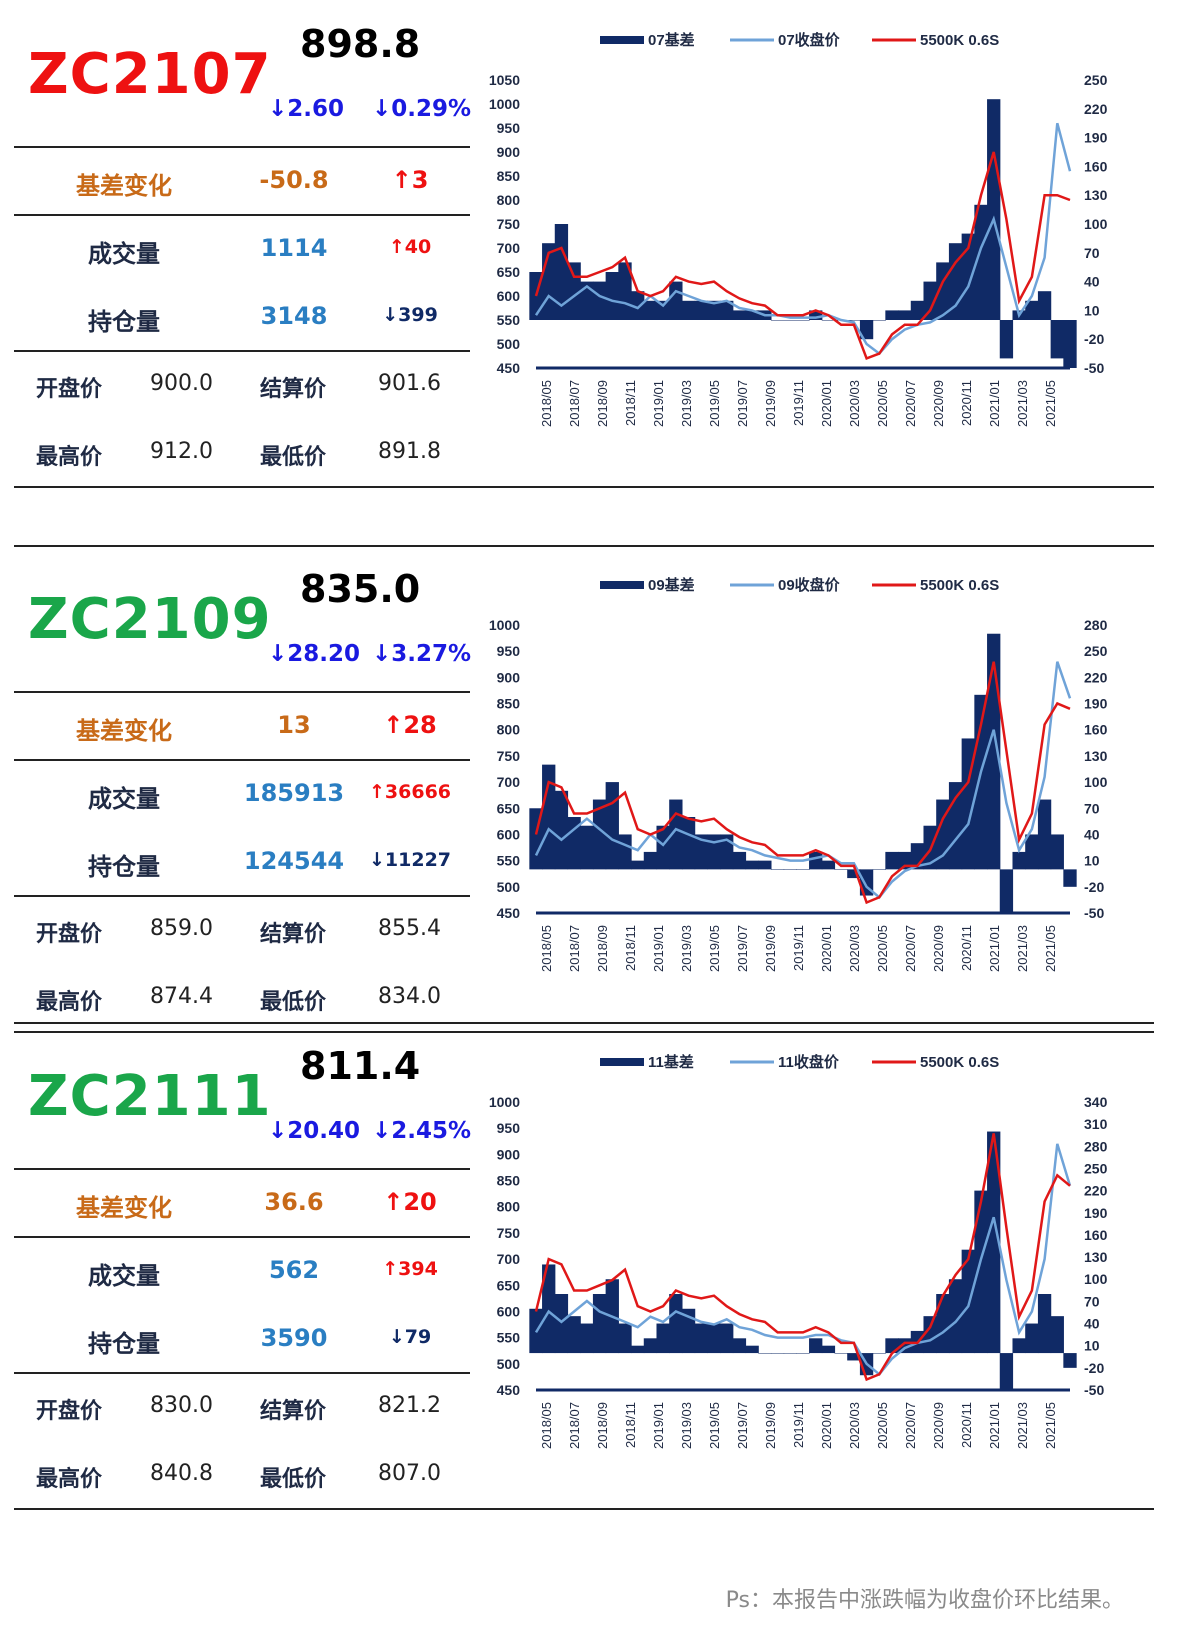 The width and height of the screenshot is (1200, 1626). Describe the element at coordinates (409, 1405) in the screenshot. I see `settle-price-value: 821.2` at that location.